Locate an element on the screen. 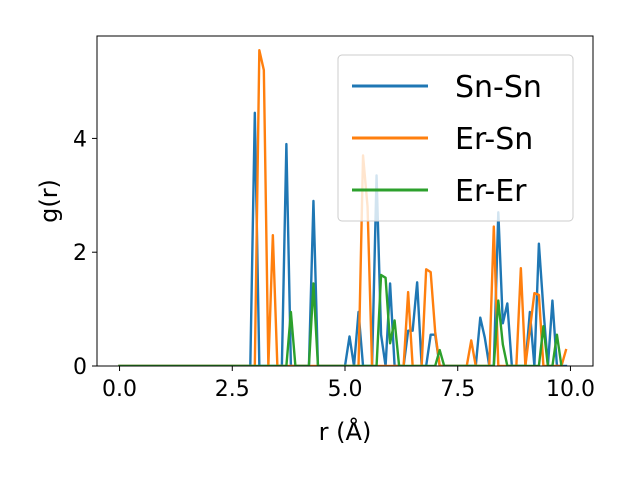 This screenshot has height=480, width=640. x-tick-label: 5.0 is located at coordinates (345, 389).